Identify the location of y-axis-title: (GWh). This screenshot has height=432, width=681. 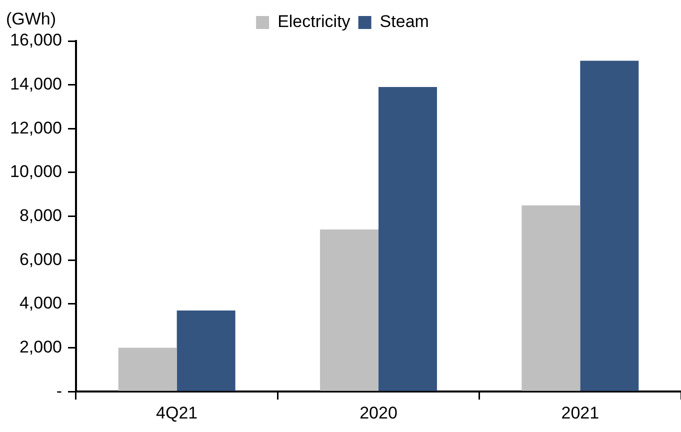
(31, 19).